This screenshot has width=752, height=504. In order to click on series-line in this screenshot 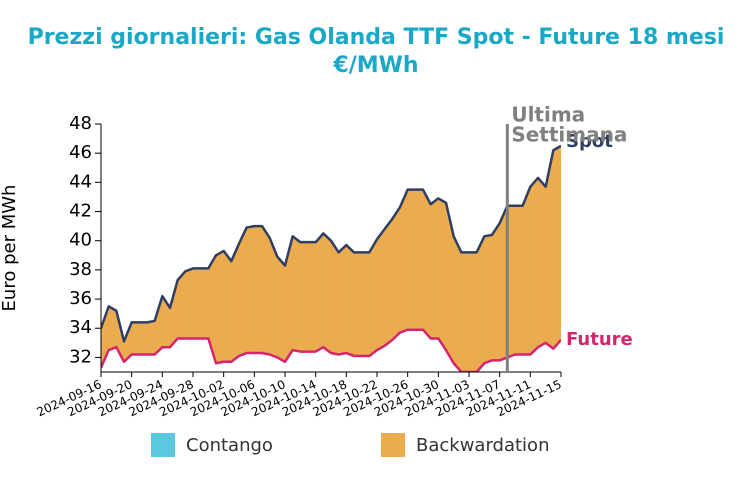, I will do `click(331, 350)`.